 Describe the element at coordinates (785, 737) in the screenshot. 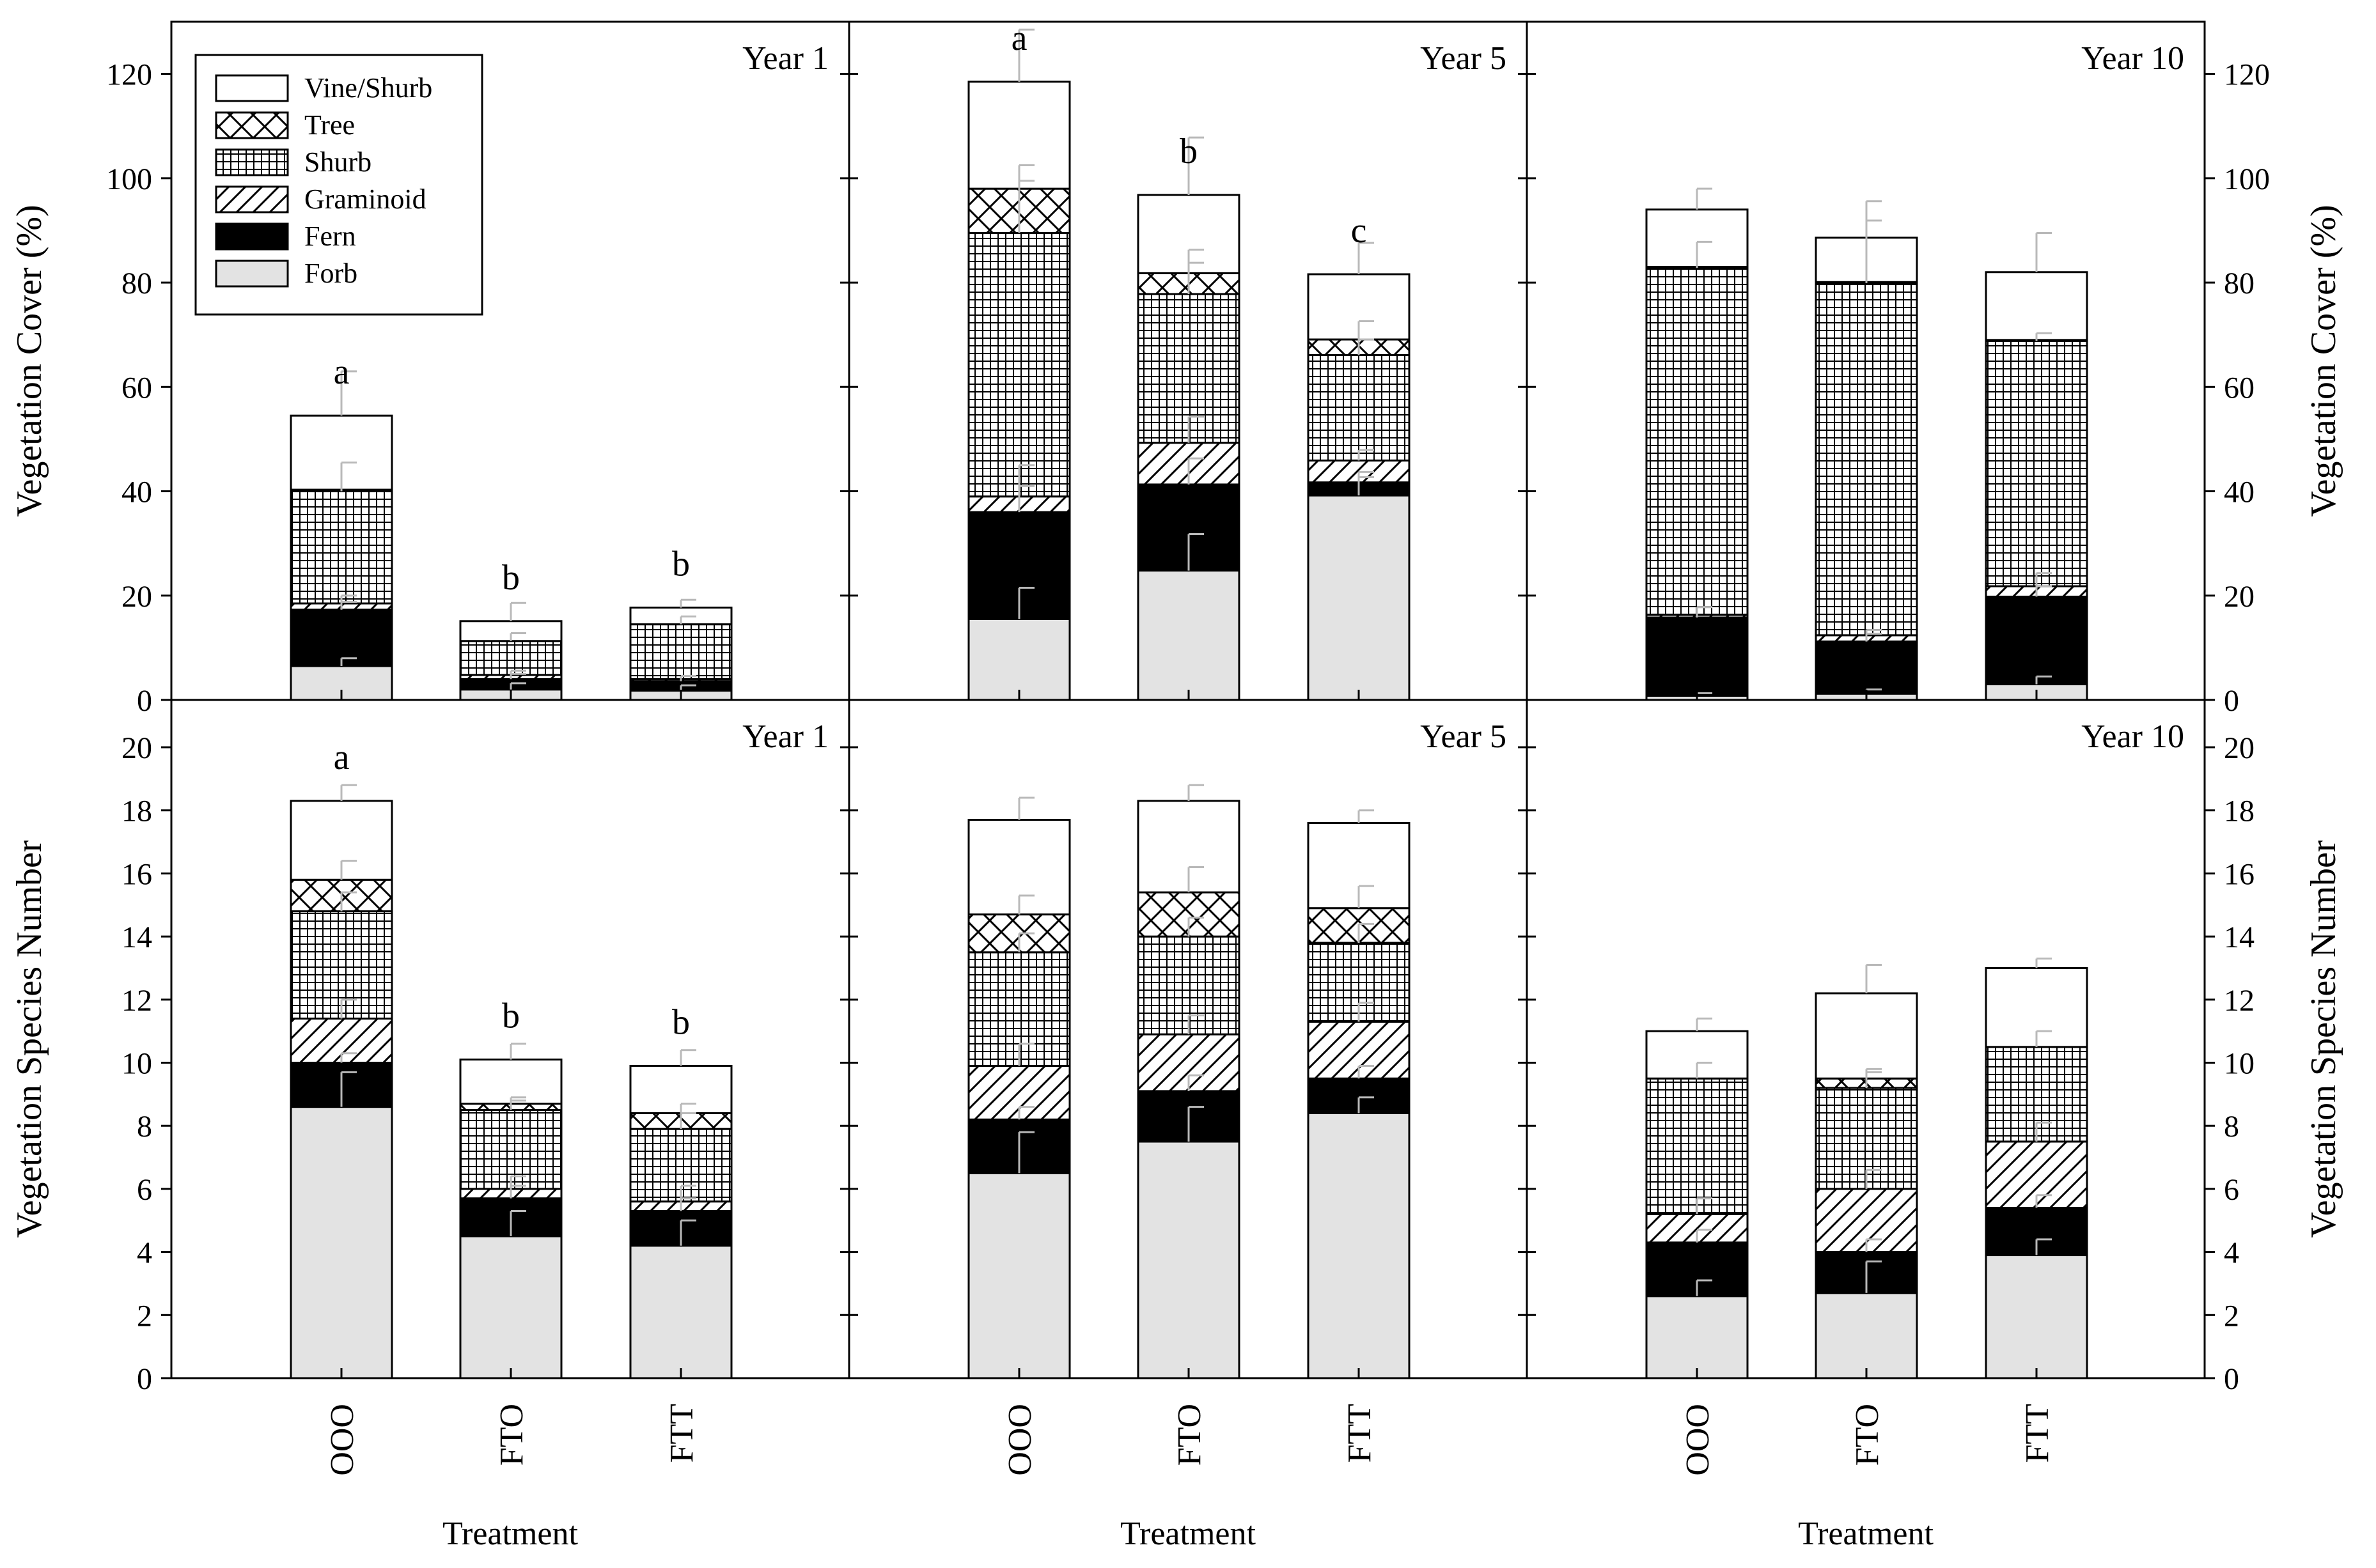

I see `panel-title-species-0: Year 1` at that location.